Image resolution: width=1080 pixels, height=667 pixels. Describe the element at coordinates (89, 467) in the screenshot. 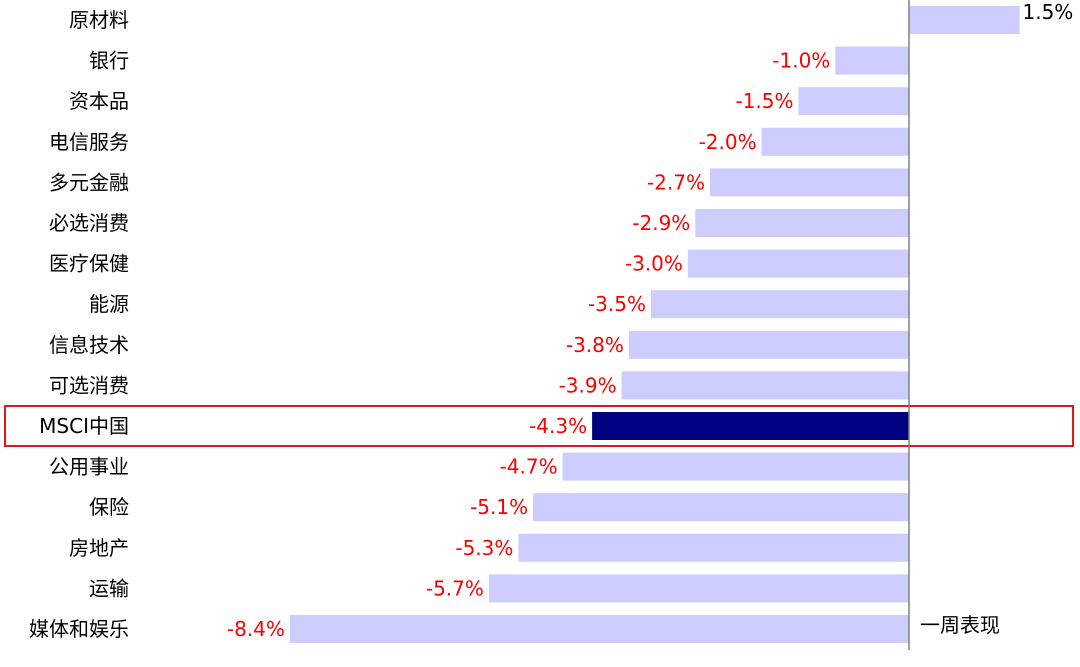

I see `category-label-11: 公用事业` at that location.